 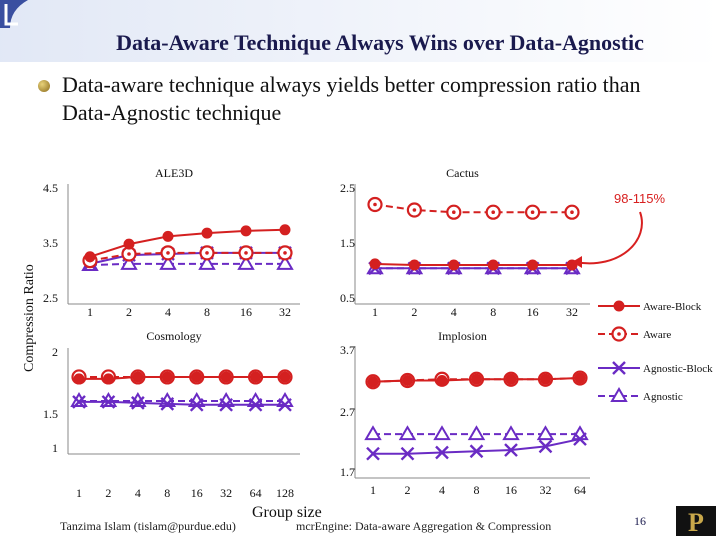 I want to click on svg-text: P, so click(x=696, y=522).